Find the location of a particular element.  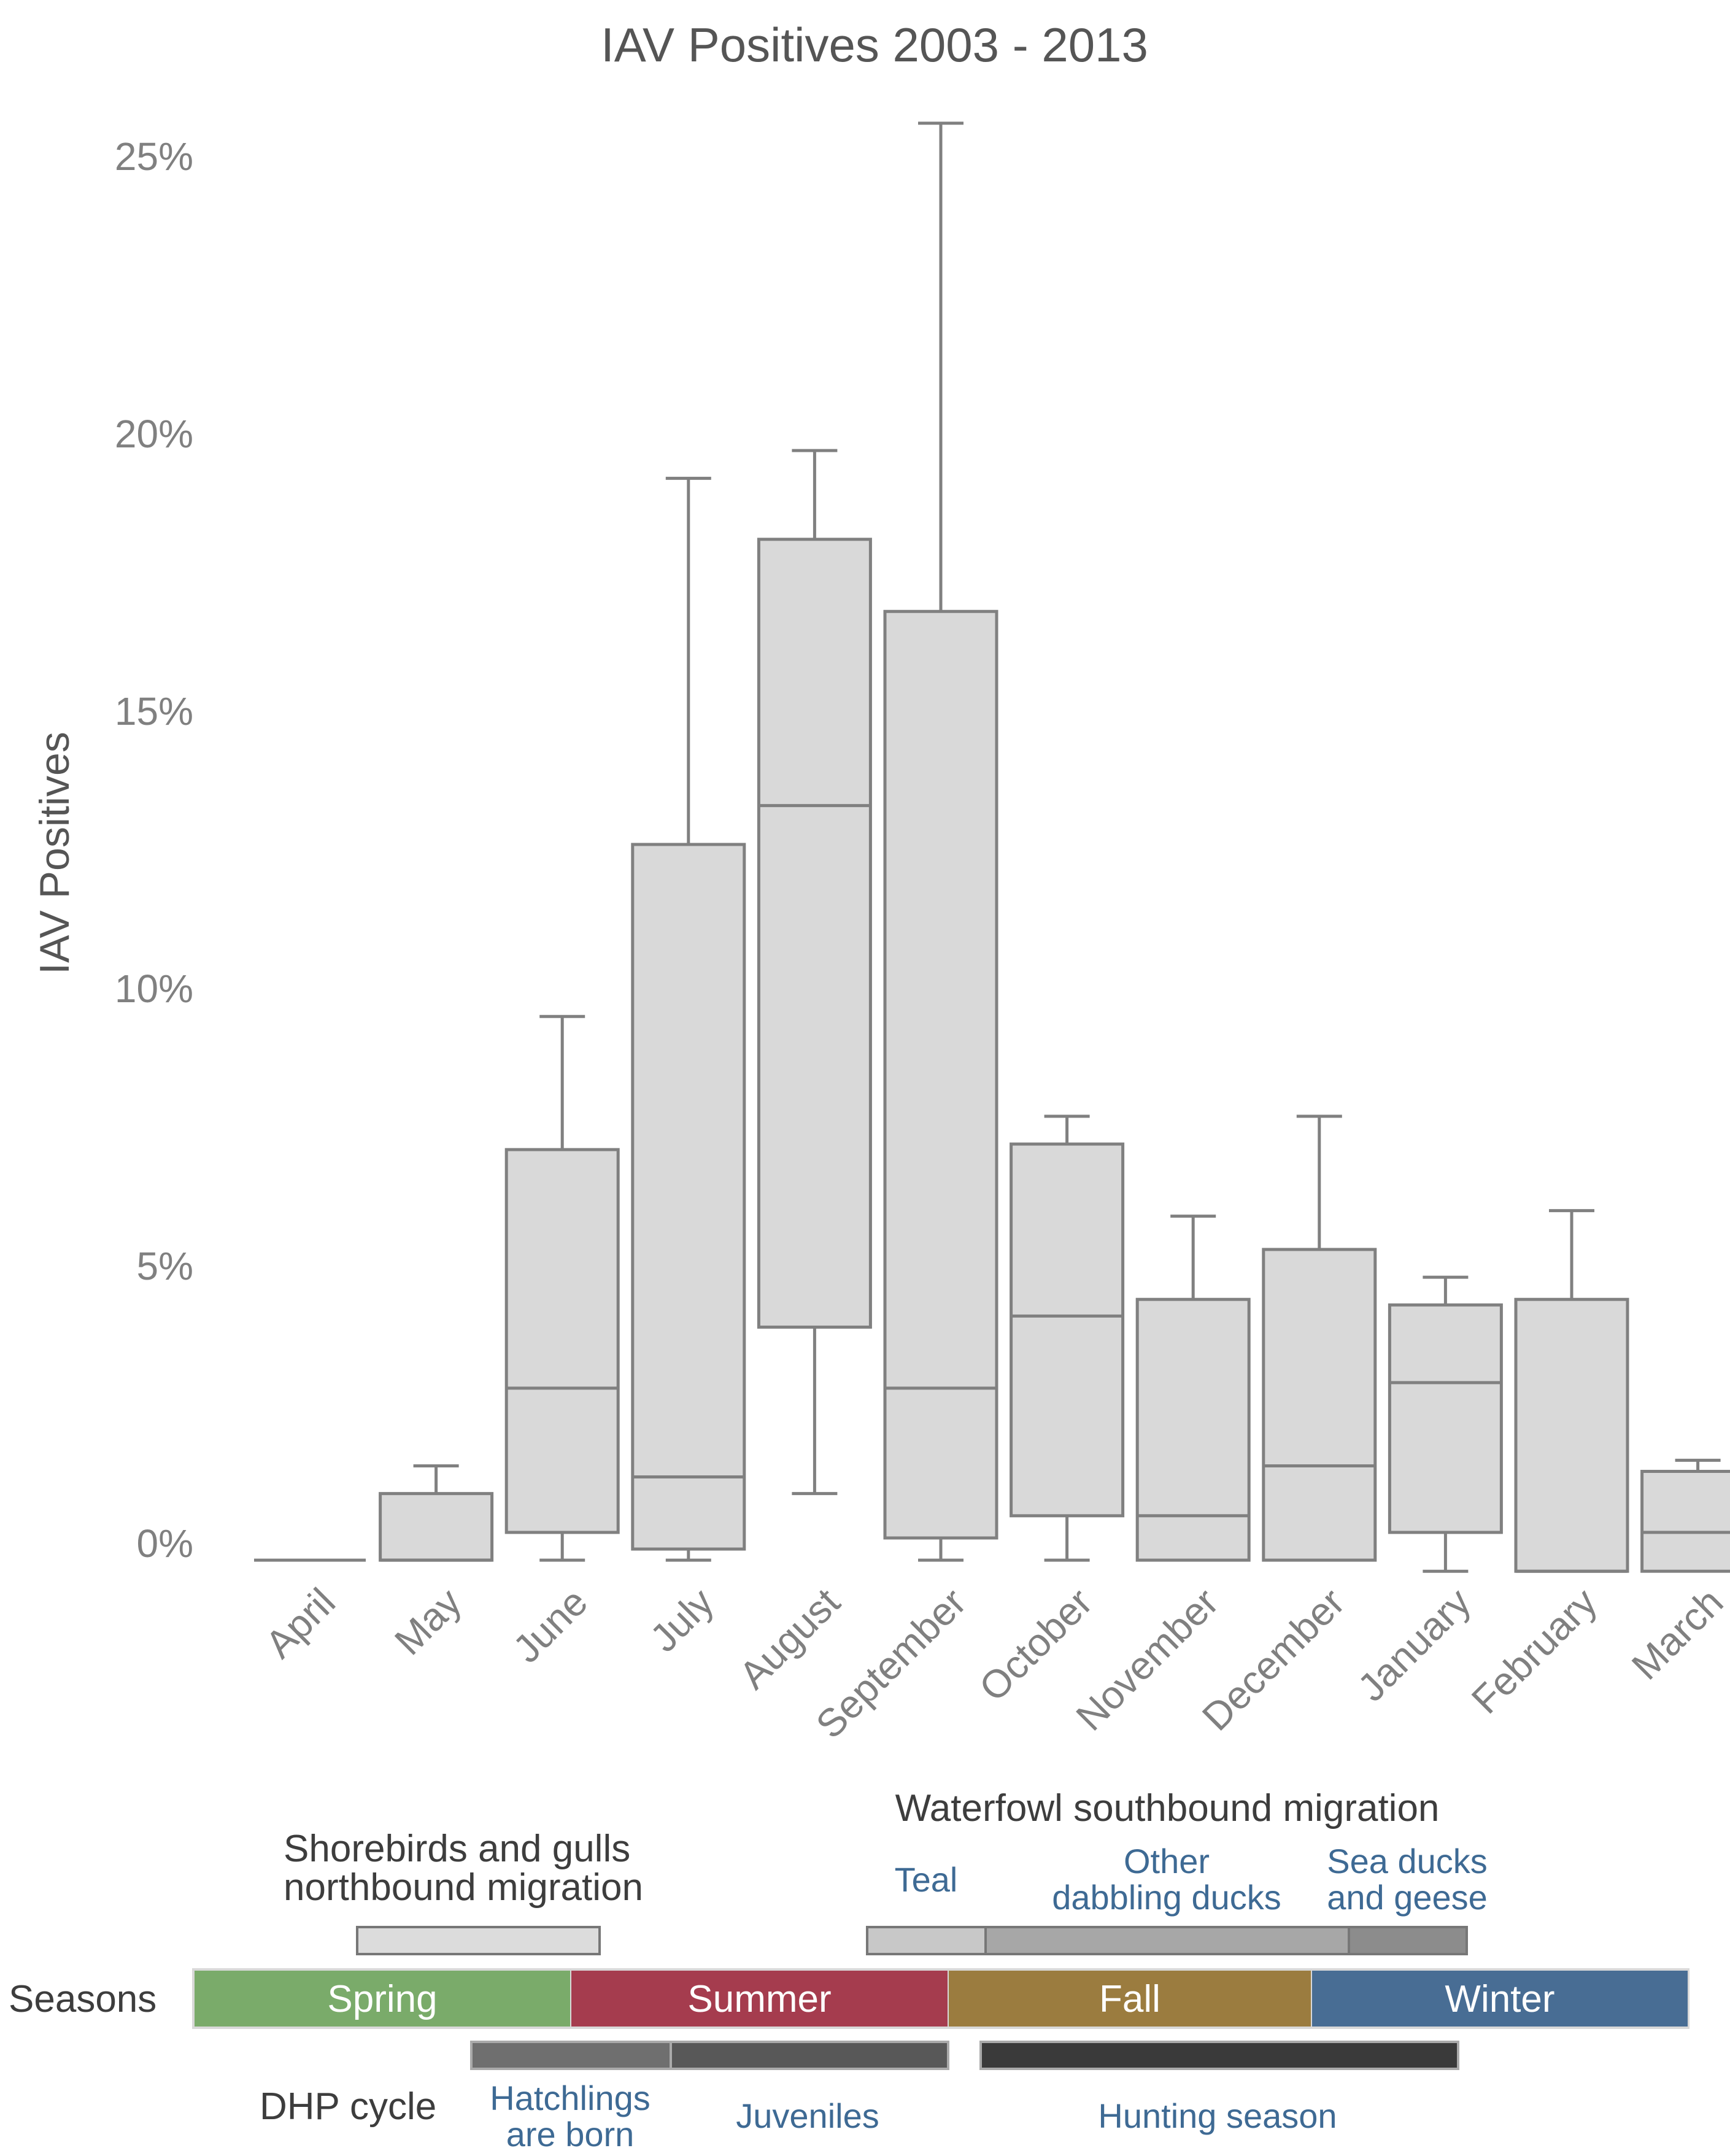

juveniles-bar is located at coordinates (810, 2055).